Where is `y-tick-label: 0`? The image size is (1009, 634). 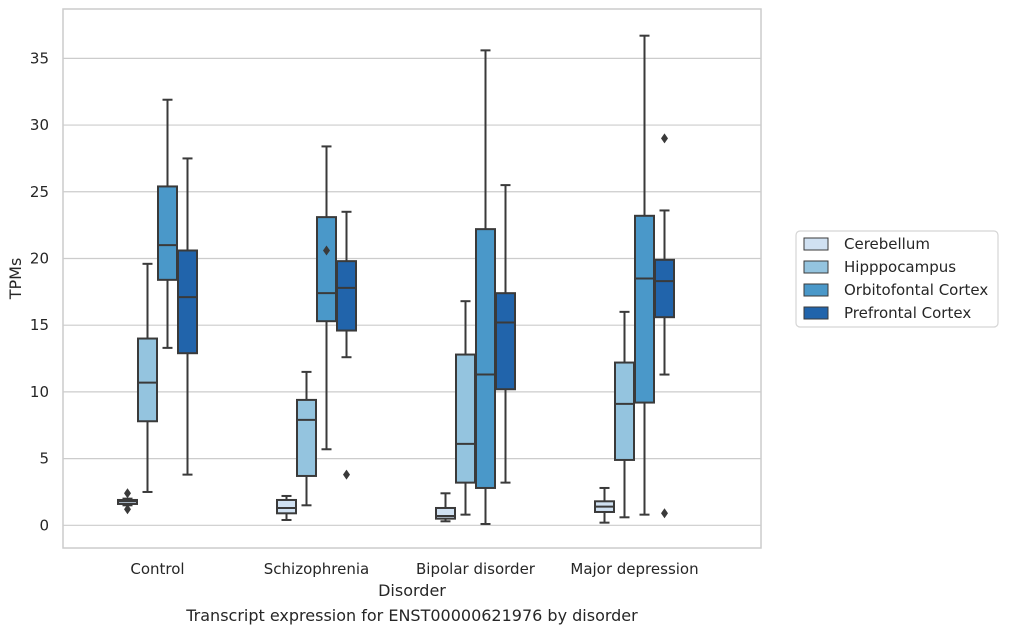
y-tick-label: 0 is located at coordinates (44, 525).